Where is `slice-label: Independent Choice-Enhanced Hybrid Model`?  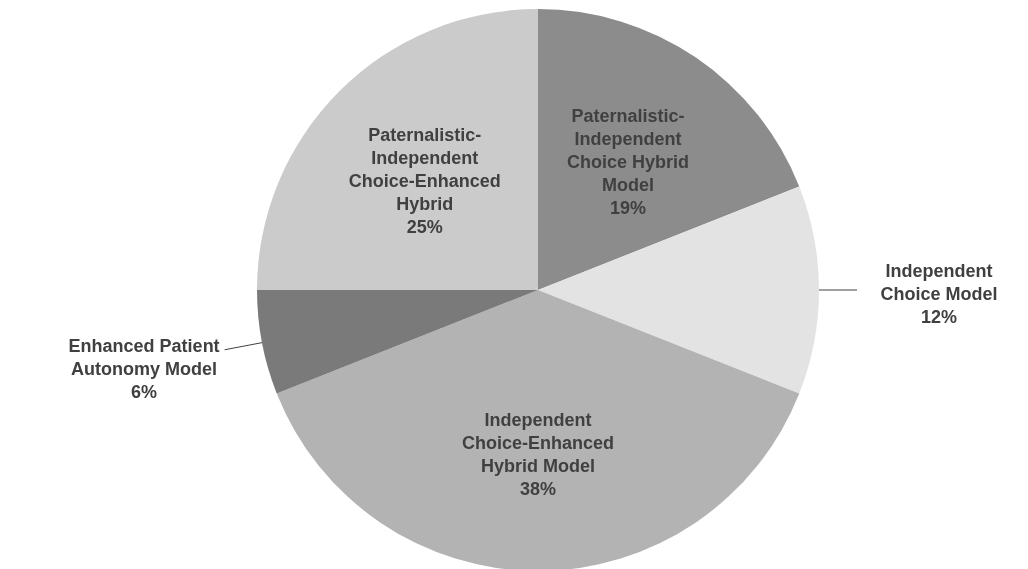 slice-label: Independent Choice-Enhanced Hybrid Model is located at coordinates (538, 442).